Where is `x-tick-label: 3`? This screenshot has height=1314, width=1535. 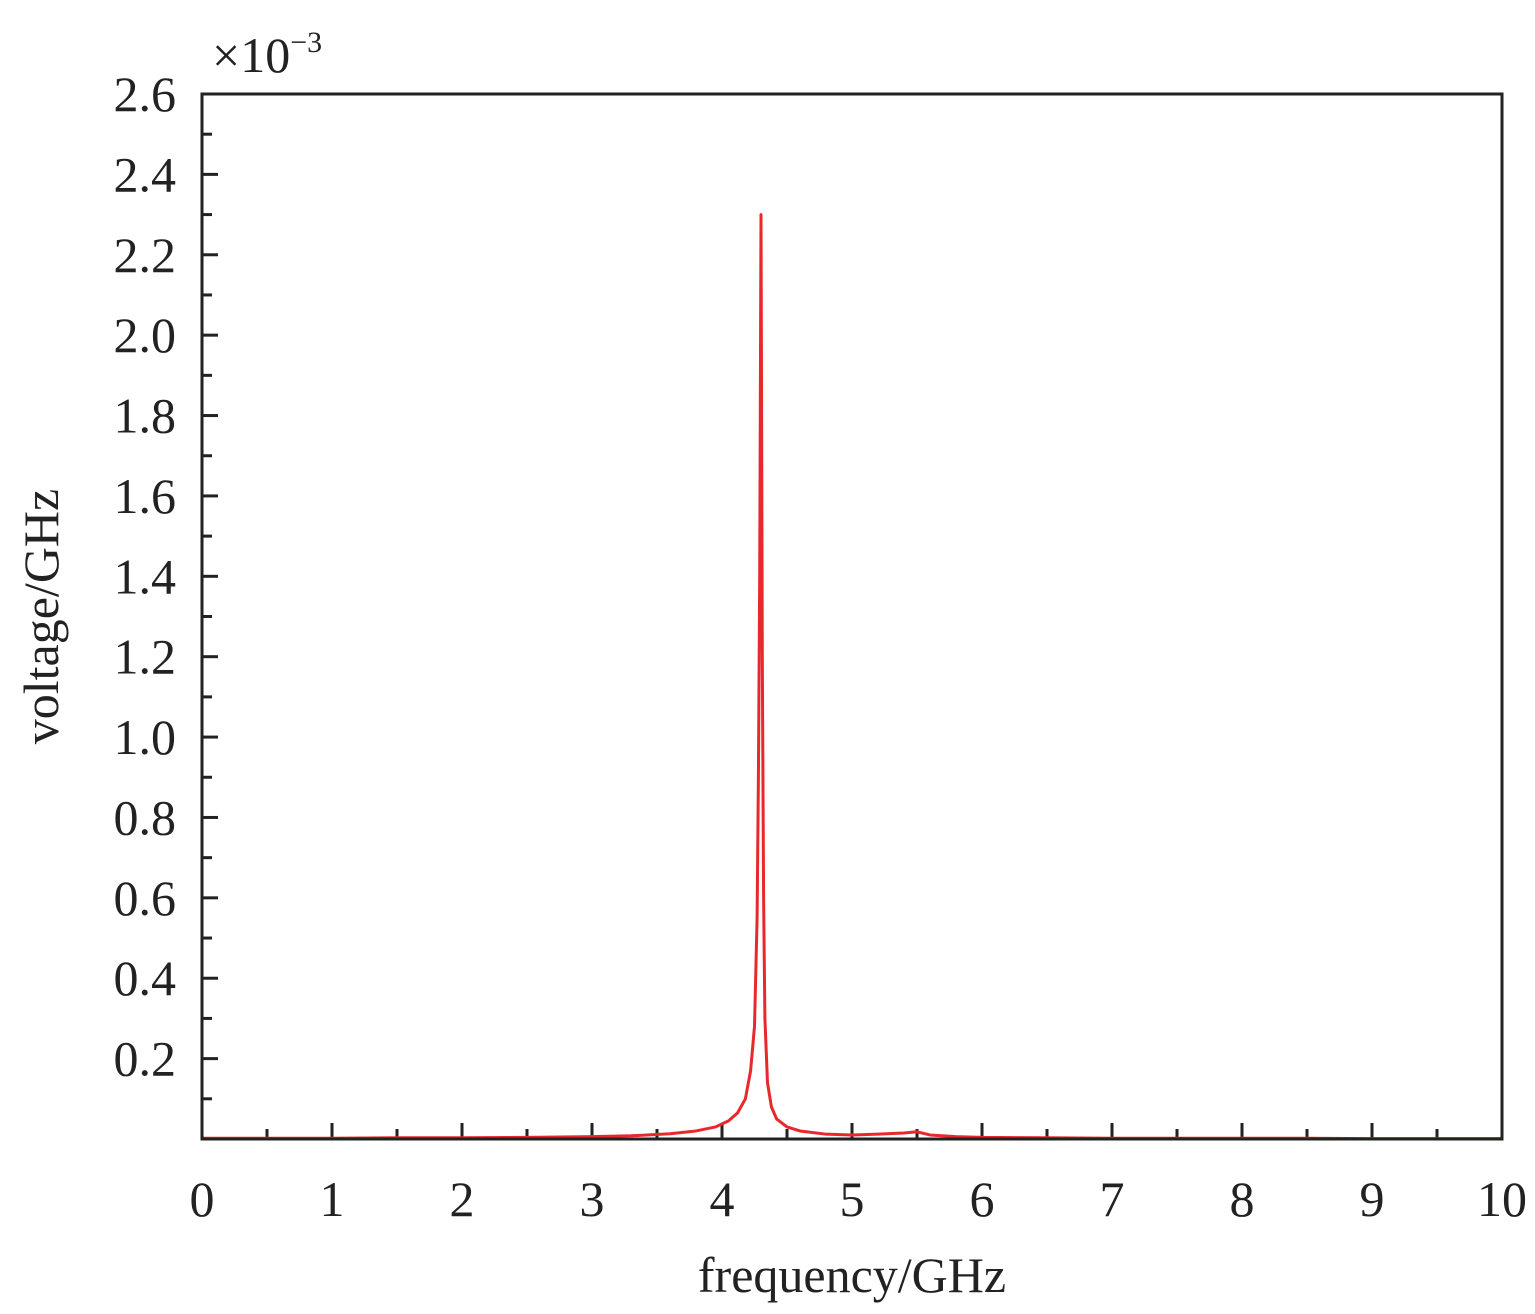 x-tick-label: 3 is located at coordinates (592, 1199).